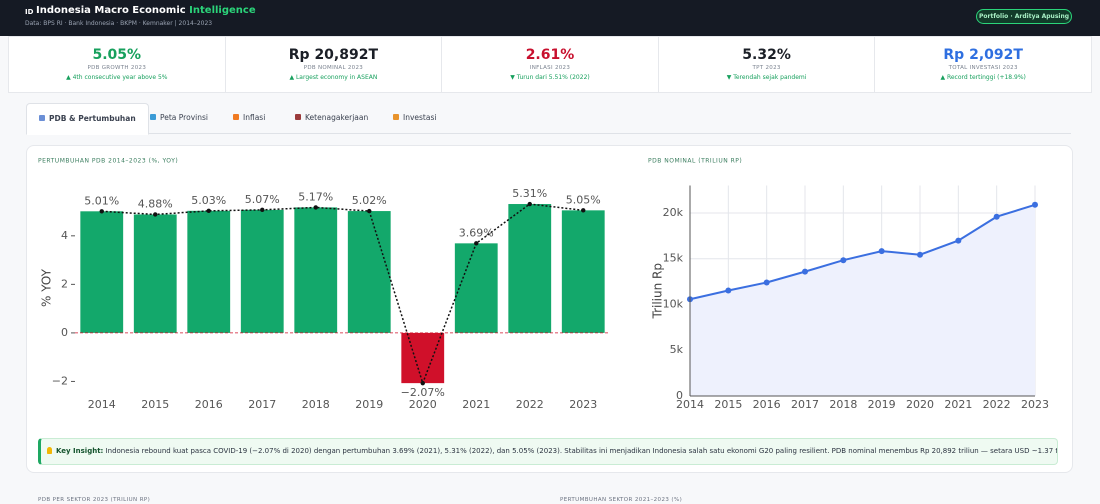  I want to click on value-label: 3.69%, so click(476, 232).